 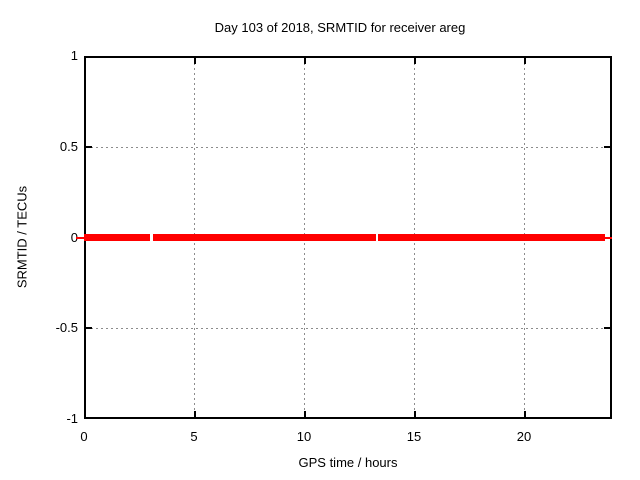 I want to click on x-tick-label: 5, so click(x=194, y=436).